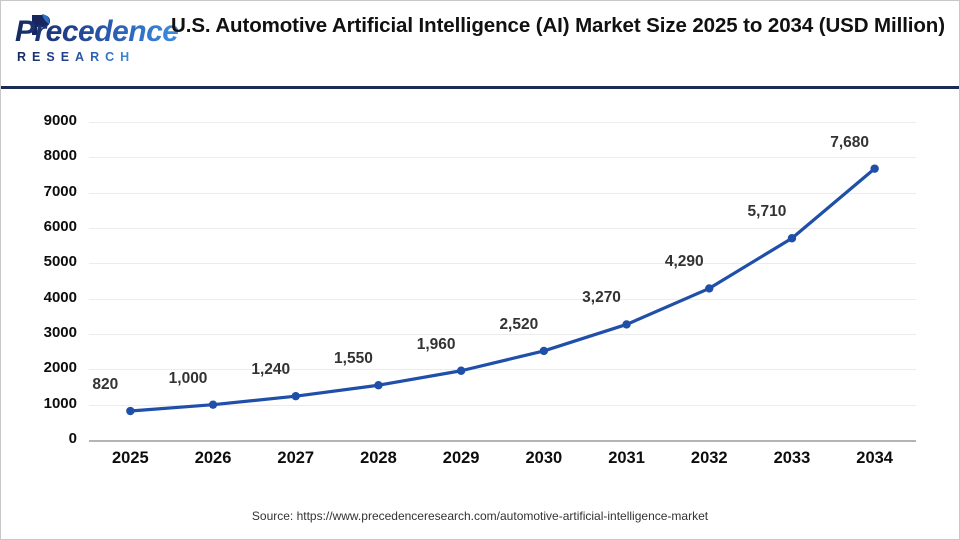  What do you see at coordinates (519, 324) in the screenshot?
I see `data-point-label: 2,520` at bounding box center [519, 324].